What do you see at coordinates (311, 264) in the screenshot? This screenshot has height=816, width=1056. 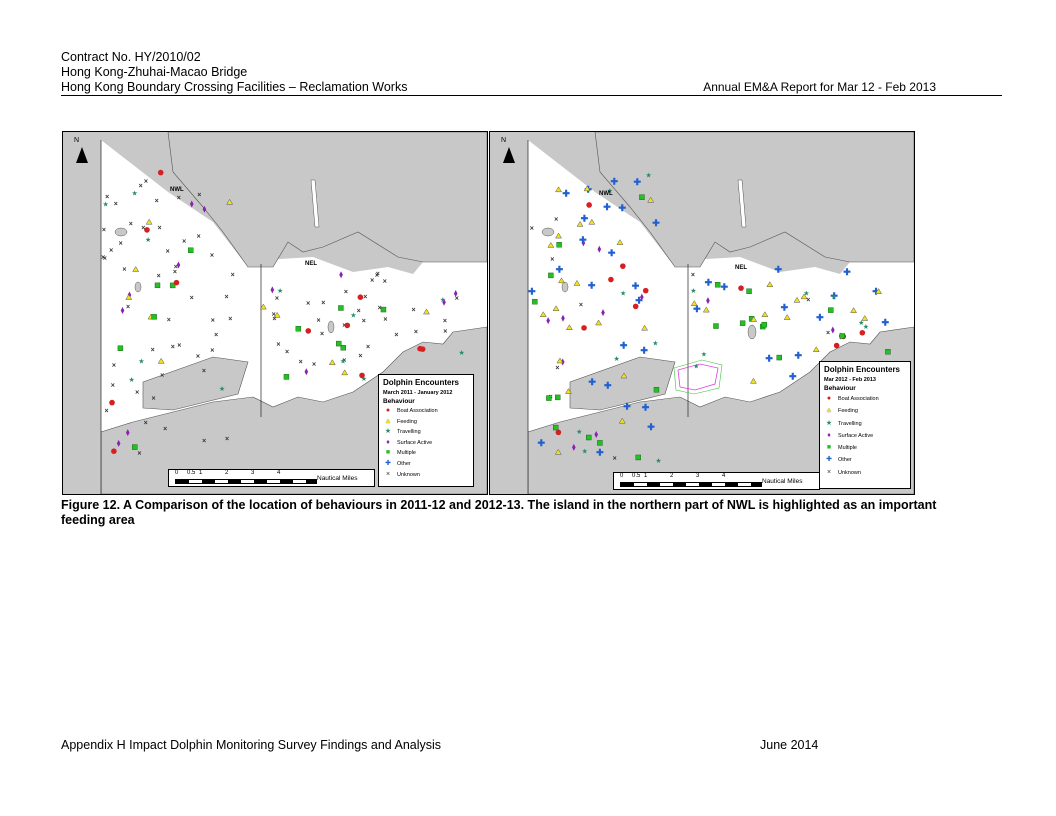 I see `label-nel: NEL` at bounding box center [311, 264].